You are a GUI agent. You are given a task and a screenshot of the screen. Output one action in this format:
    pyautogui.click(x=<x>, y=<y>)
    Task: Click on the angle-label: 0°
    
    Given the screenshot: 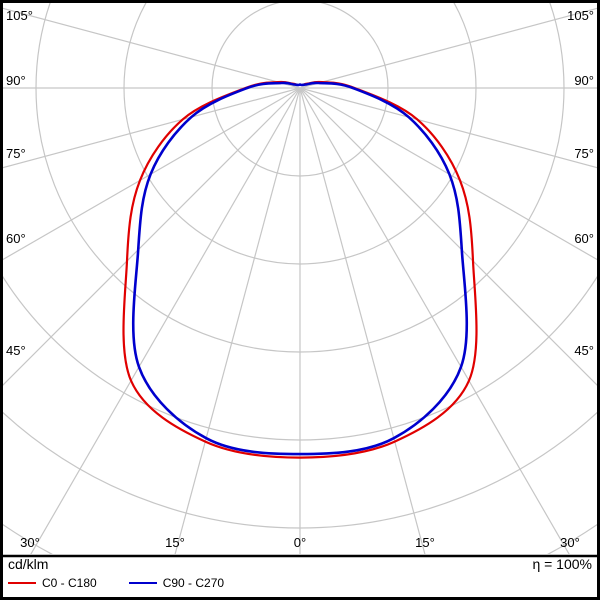 What is the action you would take?
    pyautogui.click(x=300, y=542)
    